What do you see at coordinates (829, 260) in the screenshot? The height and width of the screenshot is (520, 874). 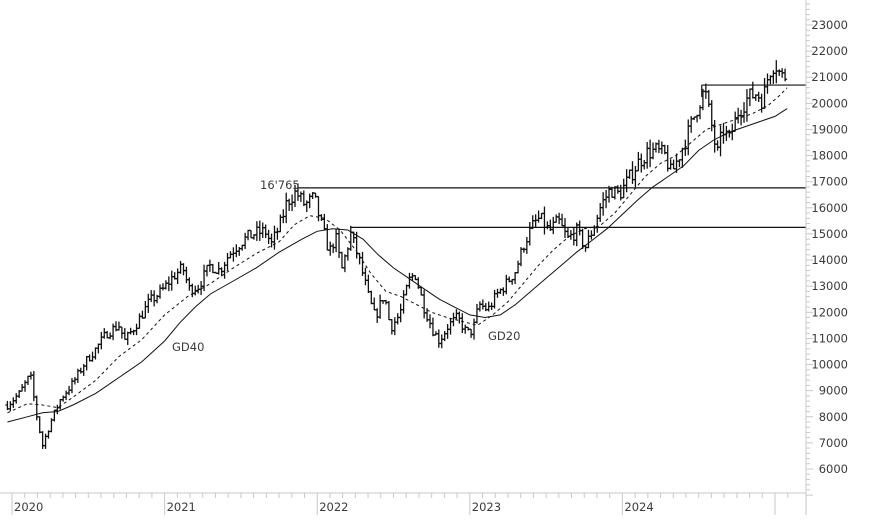 I see `y-tick-label: 14000` at bounding box center [829, 260].